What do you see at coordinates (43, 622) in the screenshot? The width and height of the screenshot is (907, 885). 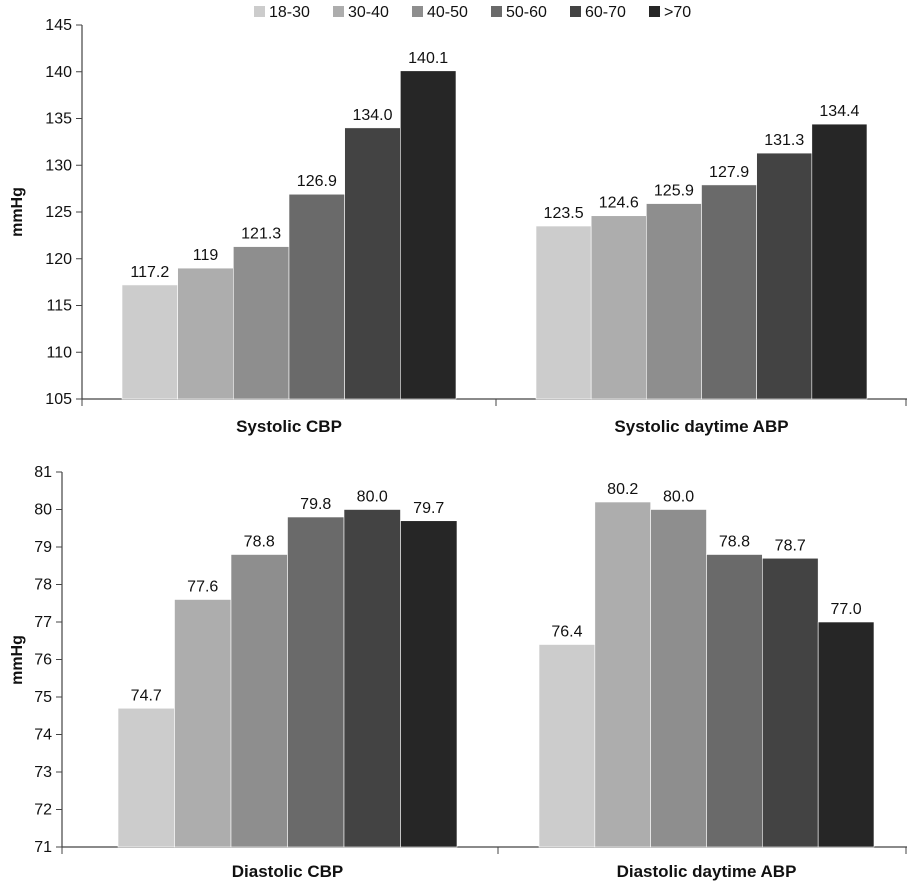 I see `y-tick-label: 77` at bounding box center [43, 622].